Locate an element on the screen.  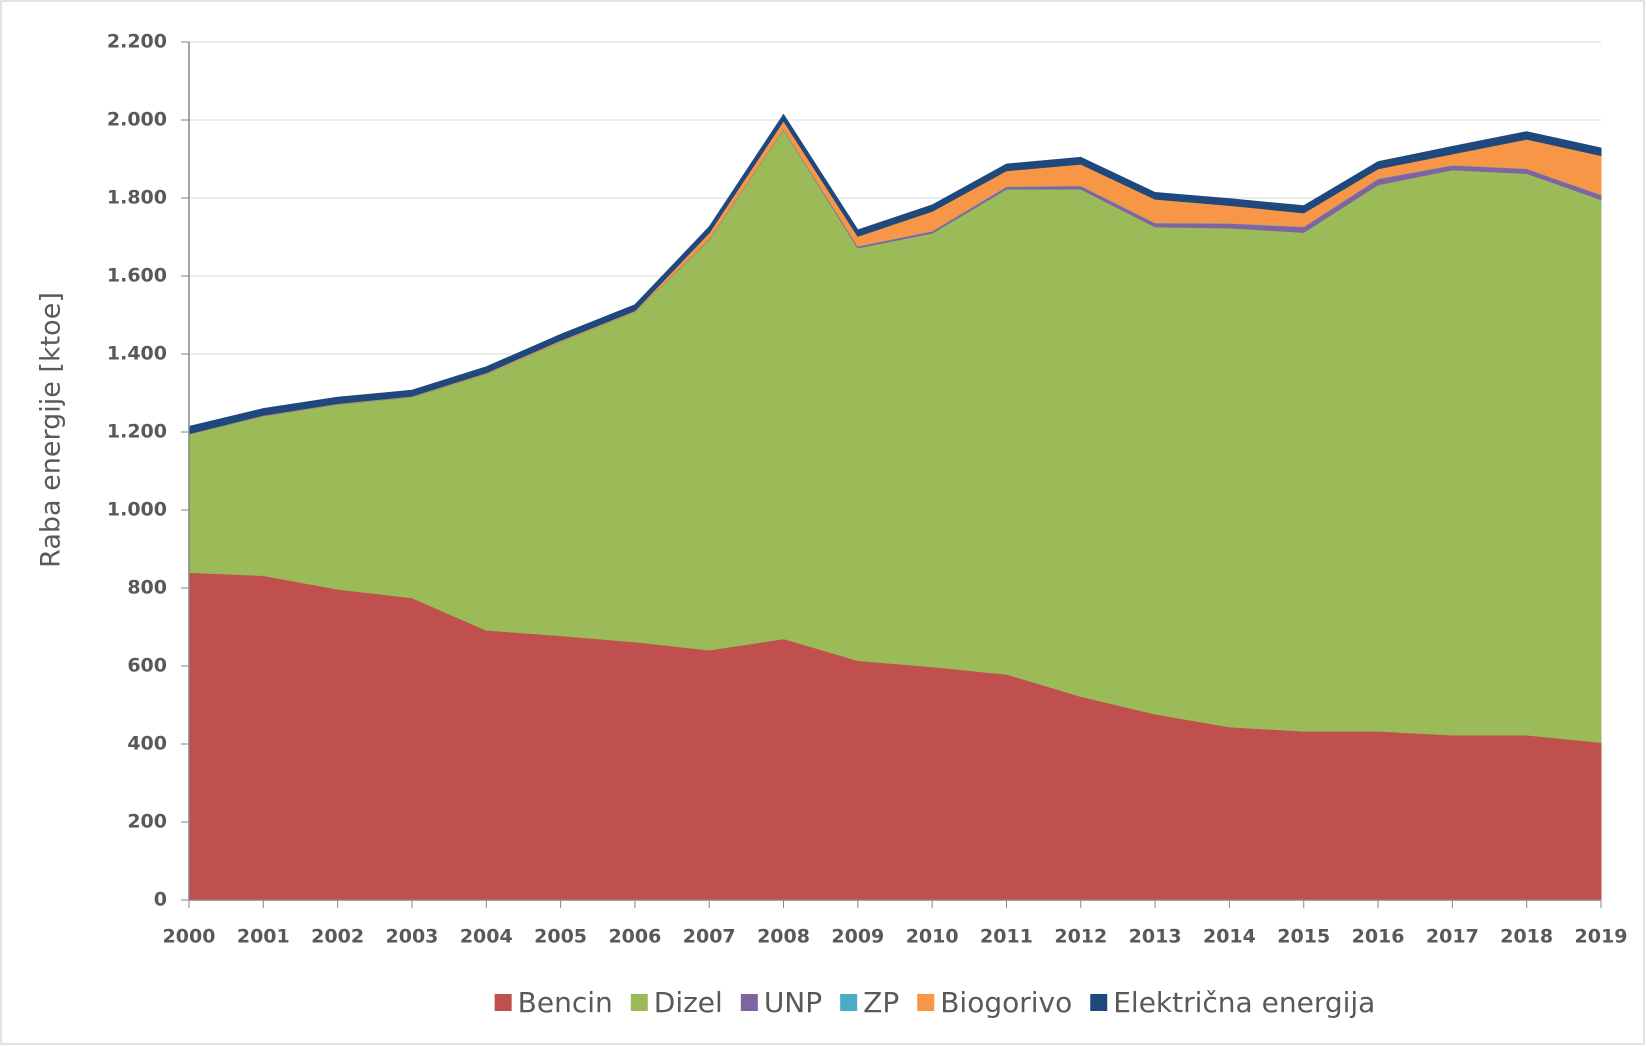
y-tick-label: 1.800 is located at coordinates (137, 198).